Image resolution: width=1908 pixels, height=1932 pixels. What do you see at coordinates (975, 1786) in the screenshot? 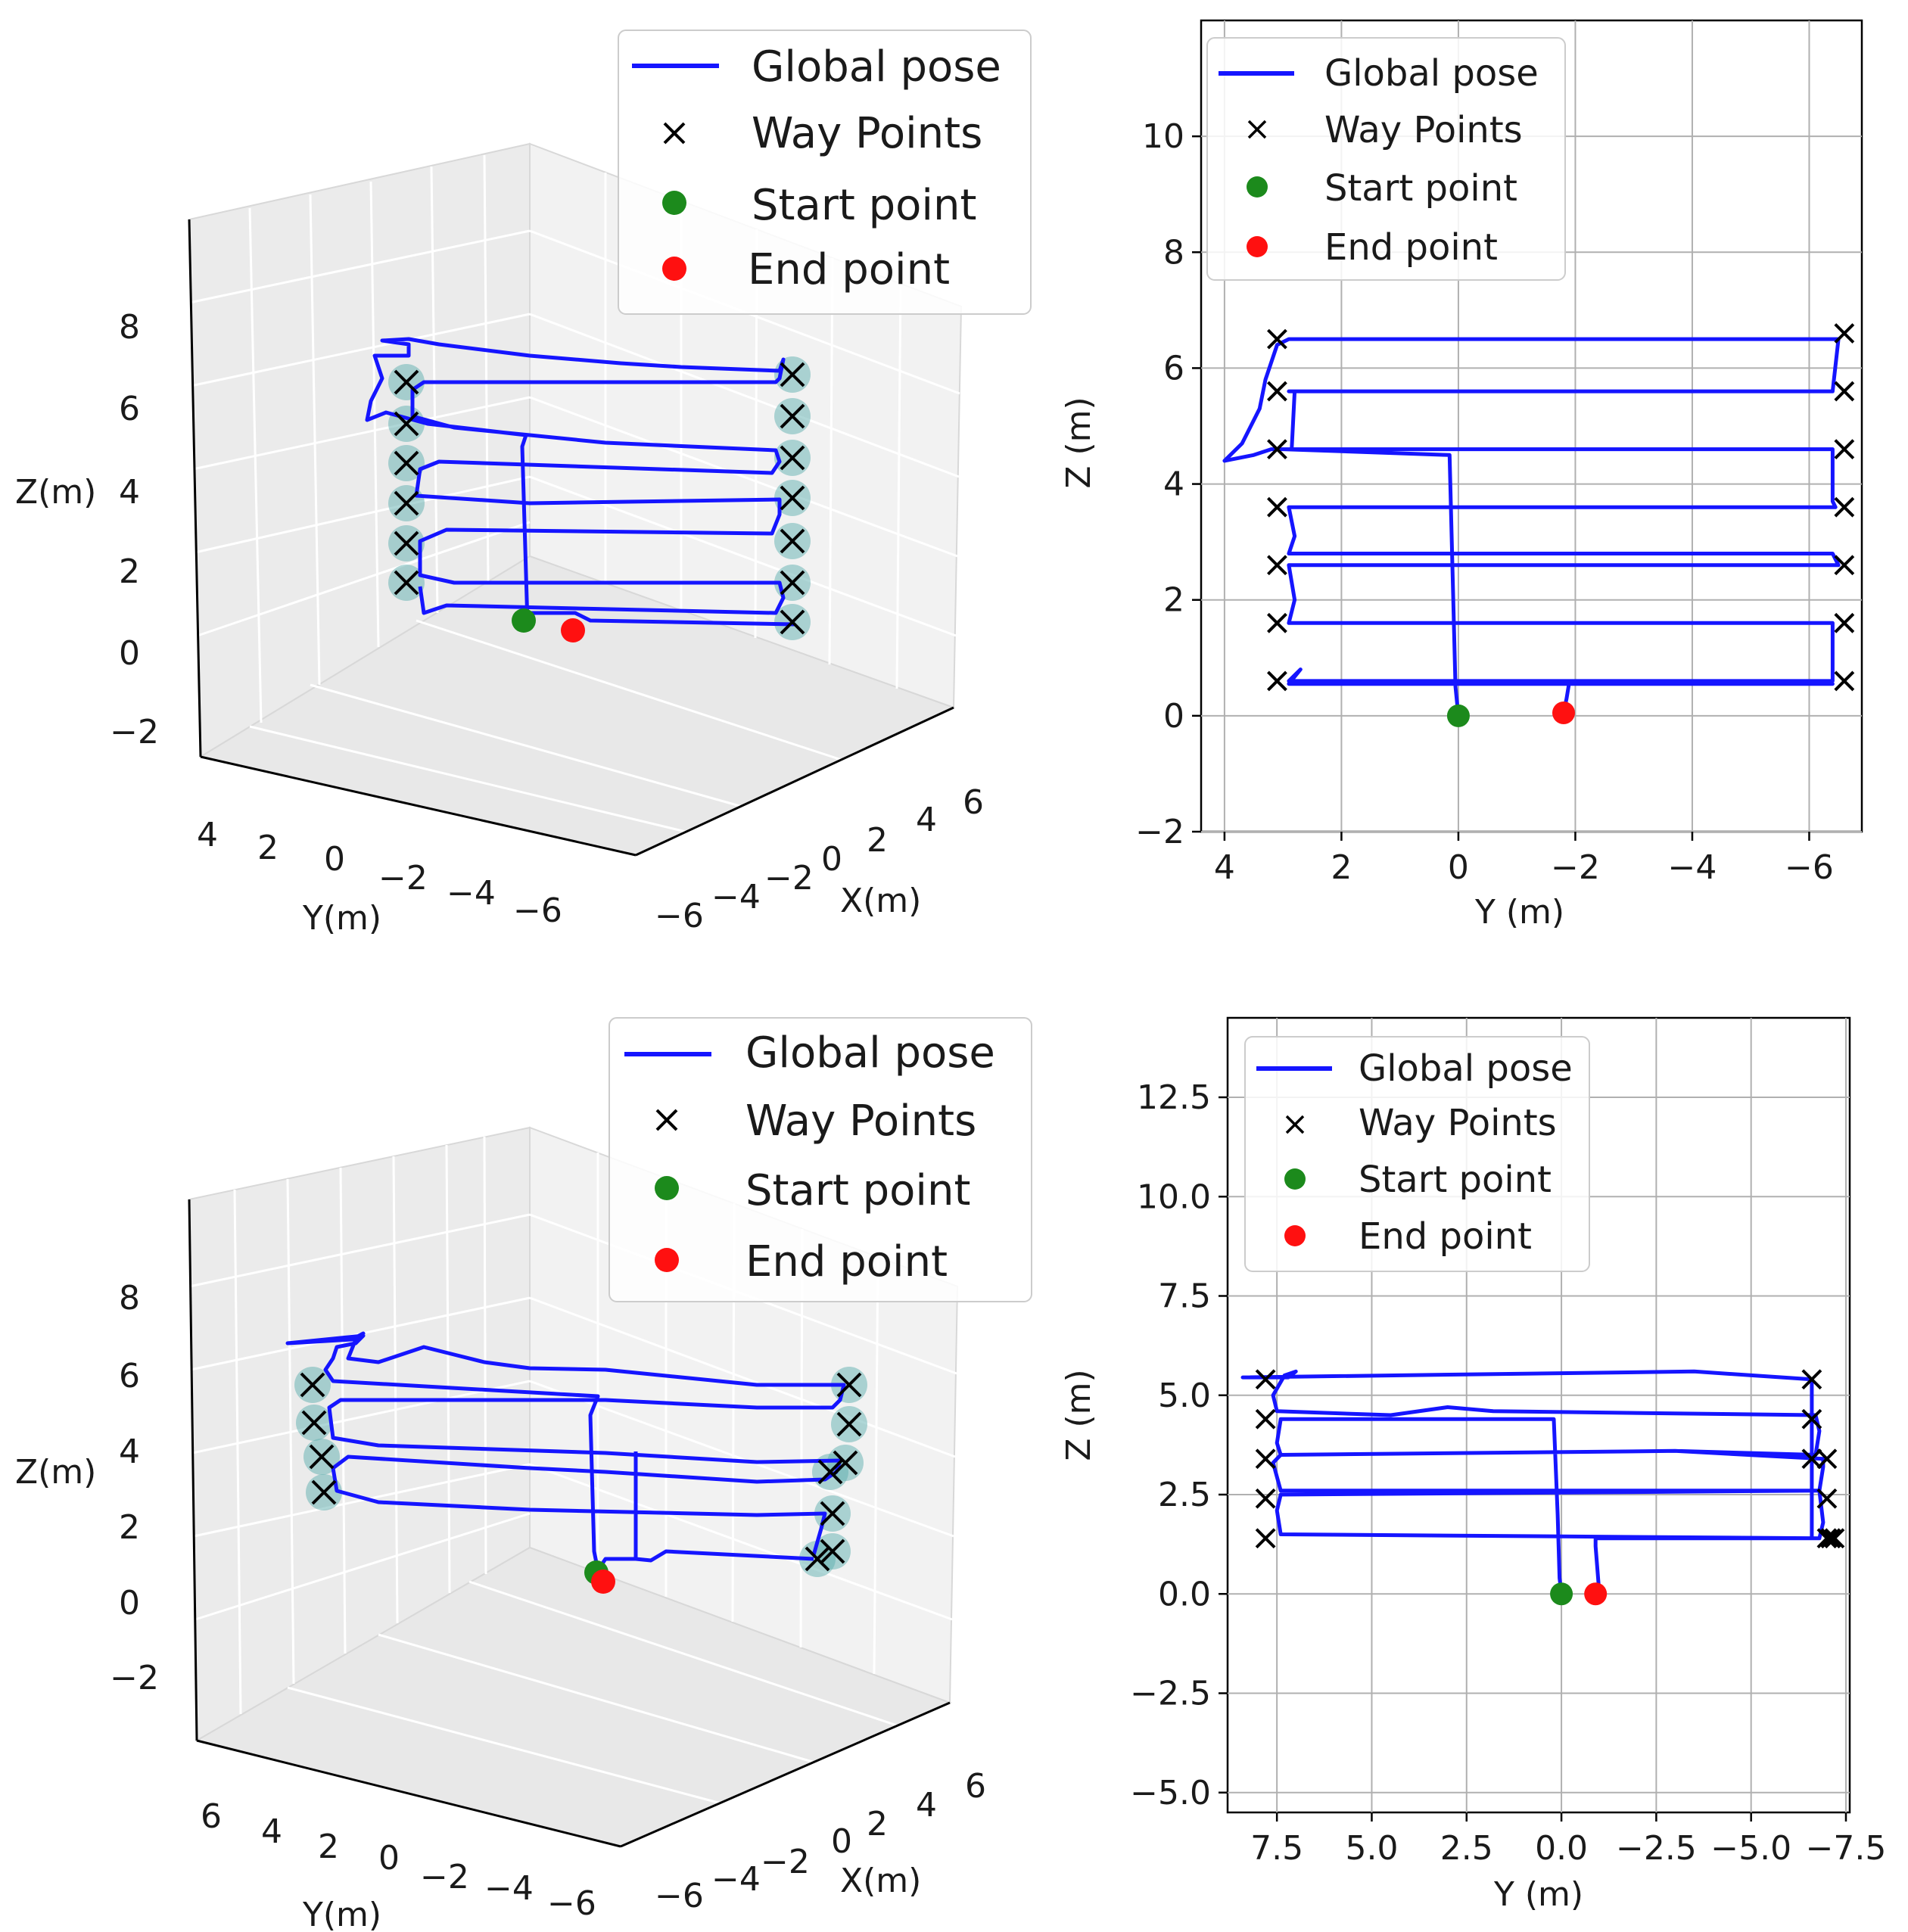
I see `x-tick: 6` at bounding box center [975, 1786].